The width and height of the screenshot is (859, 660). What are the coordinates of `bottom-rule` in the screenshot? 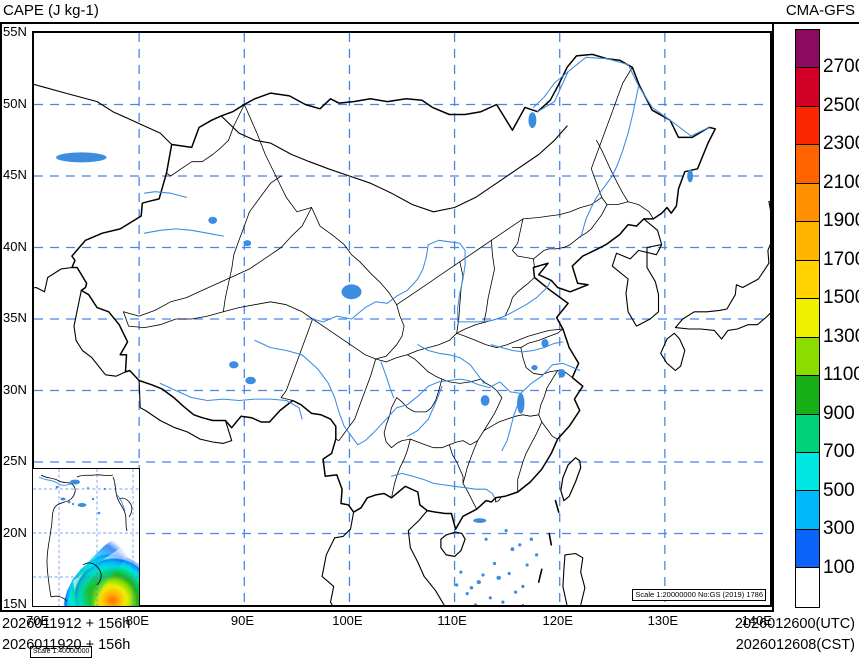 It's located at (387, 611).